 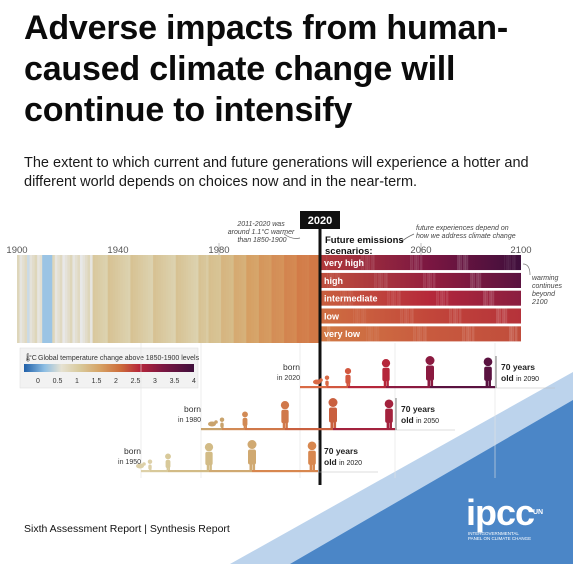 What do you see at coordinates (292, 236) in the screenshot?
I see `past-annotation-arrow` at bounding box center [292, 236].